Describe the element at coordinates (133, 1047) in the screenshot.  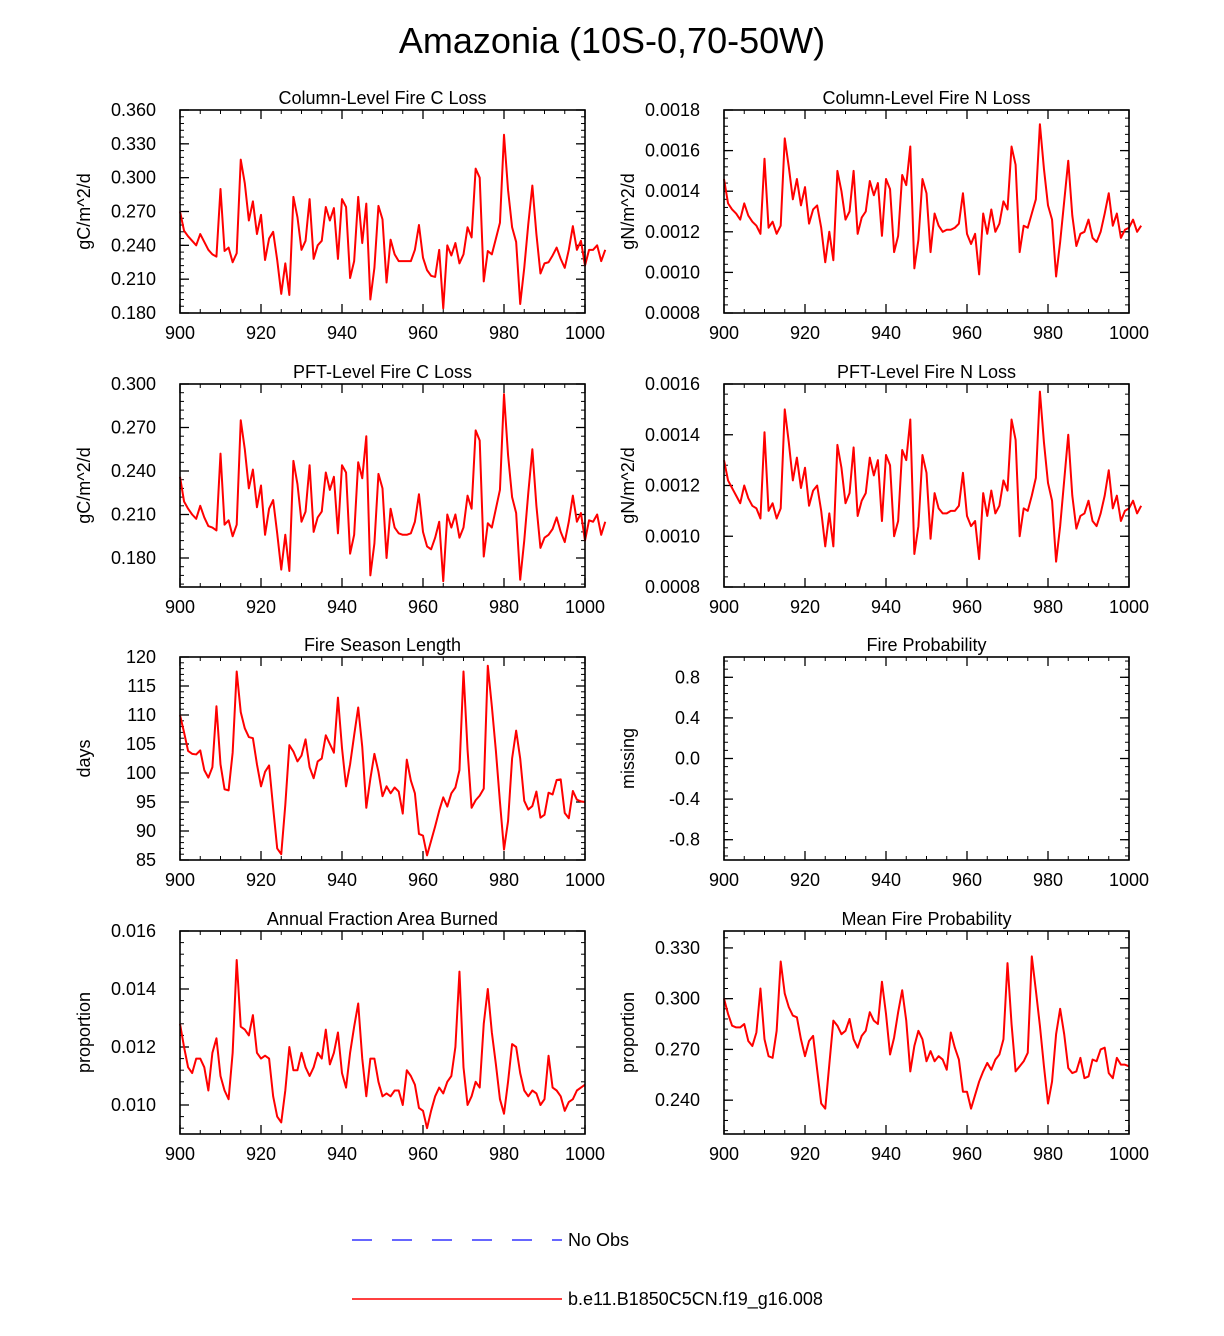
I see `y-tick-label: 0.012` at that location.